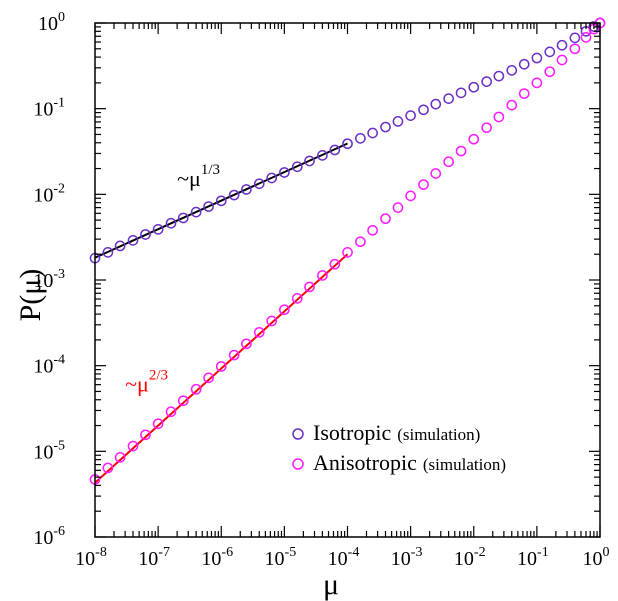 This screenshot has height=601, width=618. Describe the element at coordinates (365, 462) in the screenshot. I see `legend-name-anisotropic: Anisotropic` at that location.